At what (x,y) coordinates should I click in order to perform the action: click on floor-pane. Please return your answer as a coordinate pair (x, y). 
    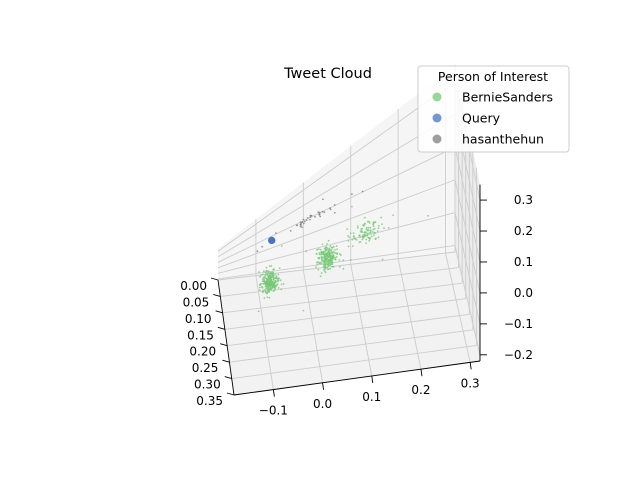
    Looking at the image, I should click on (349, 323).